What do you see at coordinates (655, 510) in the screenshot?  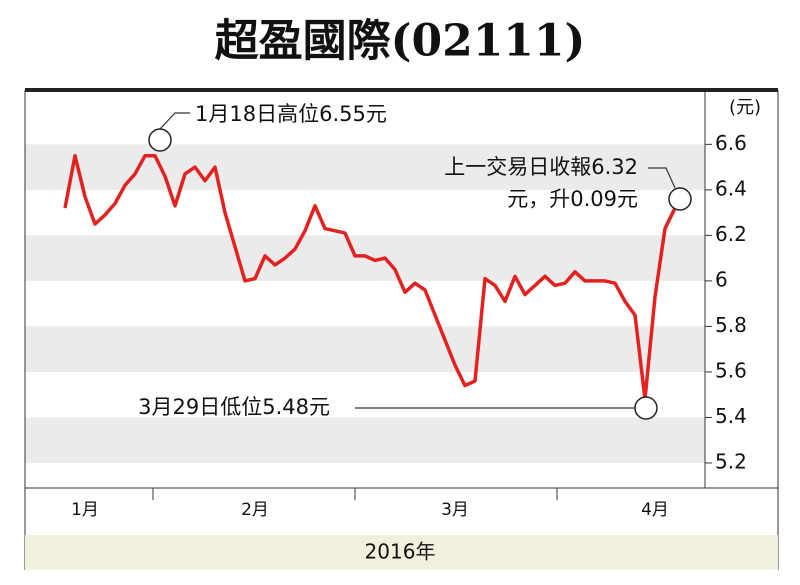 I see `x-tick-label: 4月` at bounding box center [655, 510].